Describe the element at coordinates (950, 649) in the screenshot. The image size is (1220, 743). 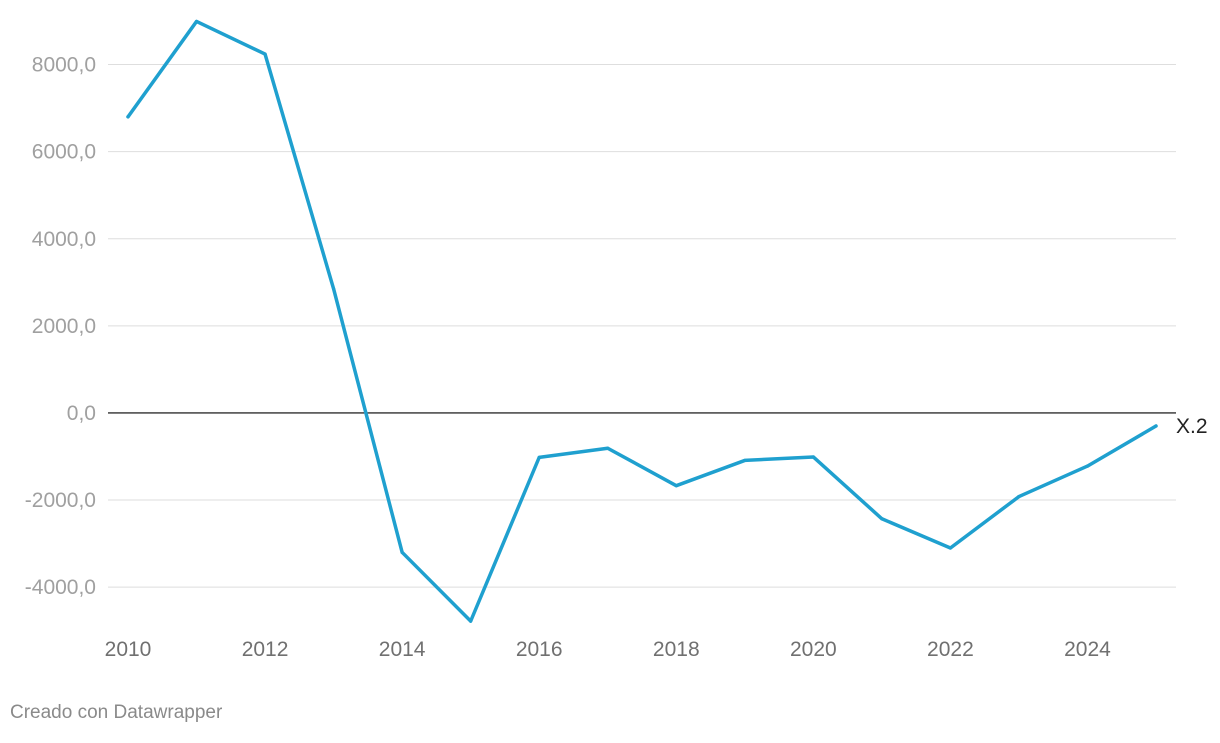
I see `x-tick-label: 2022` at that location.